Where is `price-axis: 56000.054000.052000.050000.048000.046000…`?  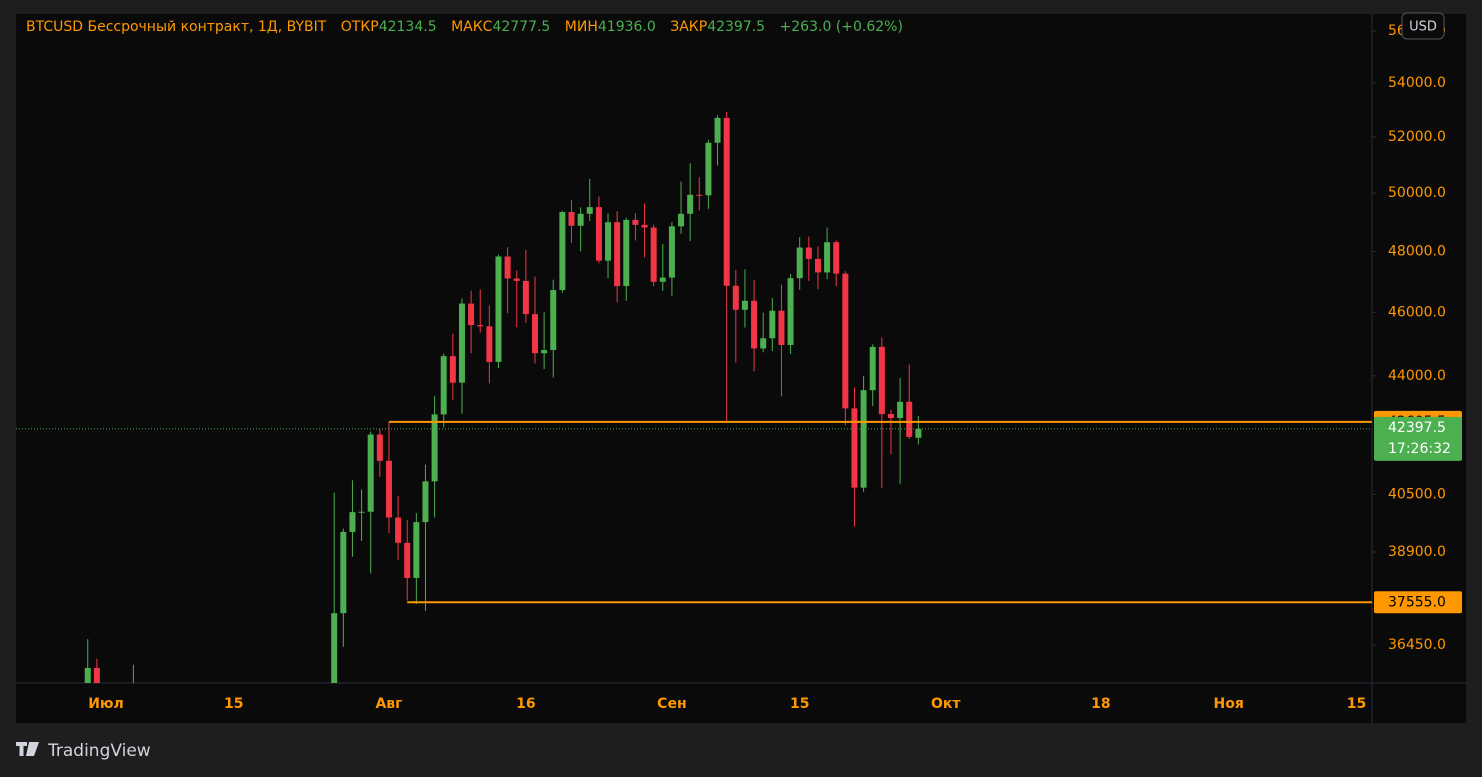 price-axis: 56000.054000.052000.050000.048000.046000… is located at coordinates (1417, 338).